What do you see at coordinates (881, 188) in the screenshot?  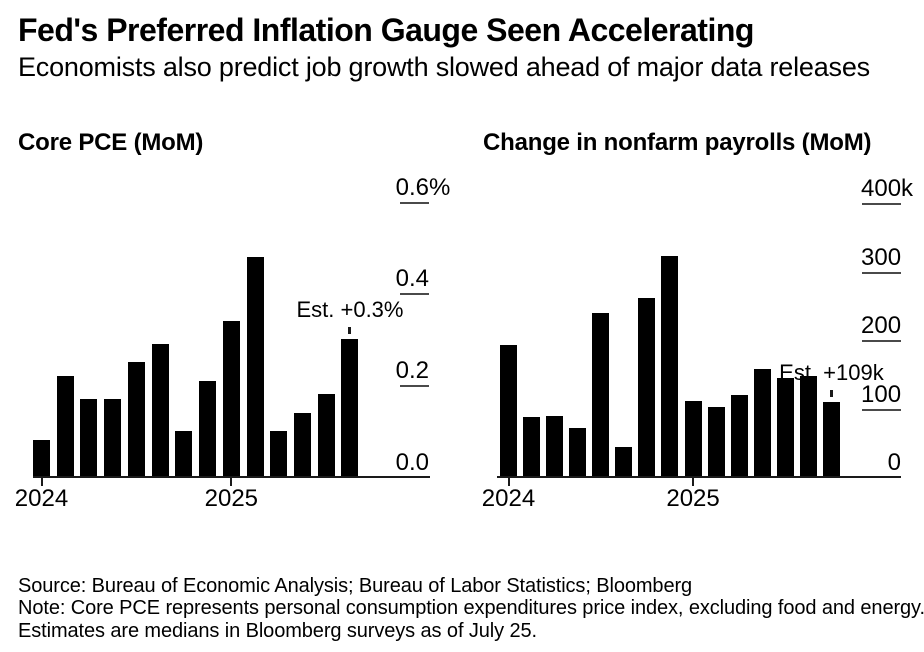 I see `y-tick-value: 400` at bounding box center [881, 188].